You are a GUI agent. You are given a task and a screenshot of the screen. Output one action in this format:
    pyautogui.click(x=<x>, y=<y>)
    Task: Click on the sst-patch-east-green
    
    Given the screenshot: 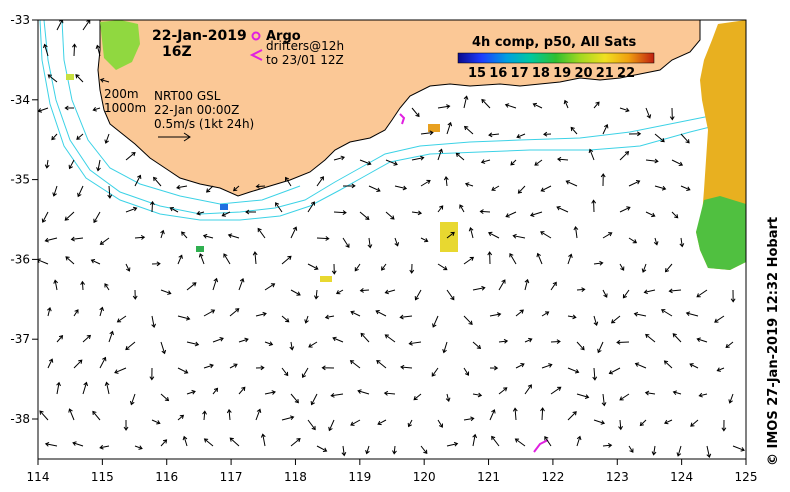 What is the action you would take?
    pyautogui.click(x=721, y=233)
    